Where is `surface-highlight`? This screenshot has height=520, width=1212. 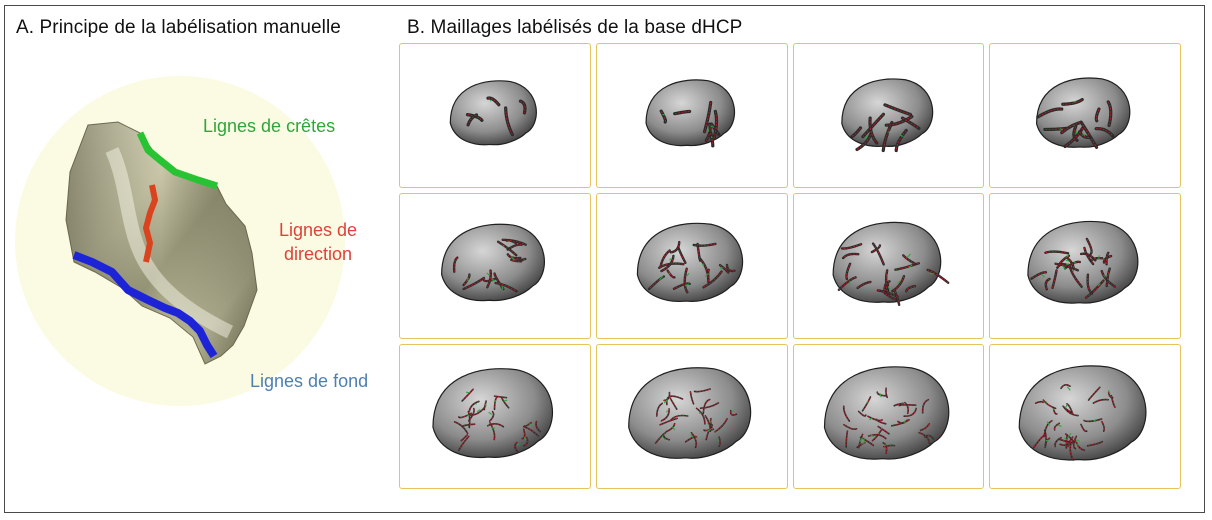
surface-highlight is located at coordinates (169, 243).